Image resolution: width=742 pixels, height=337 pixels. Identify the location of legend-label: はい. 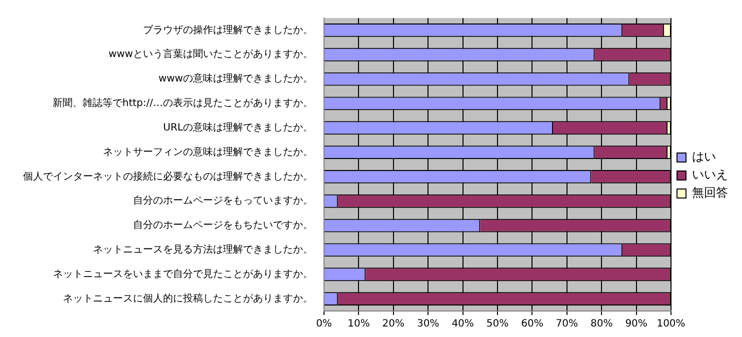
(704, 157).